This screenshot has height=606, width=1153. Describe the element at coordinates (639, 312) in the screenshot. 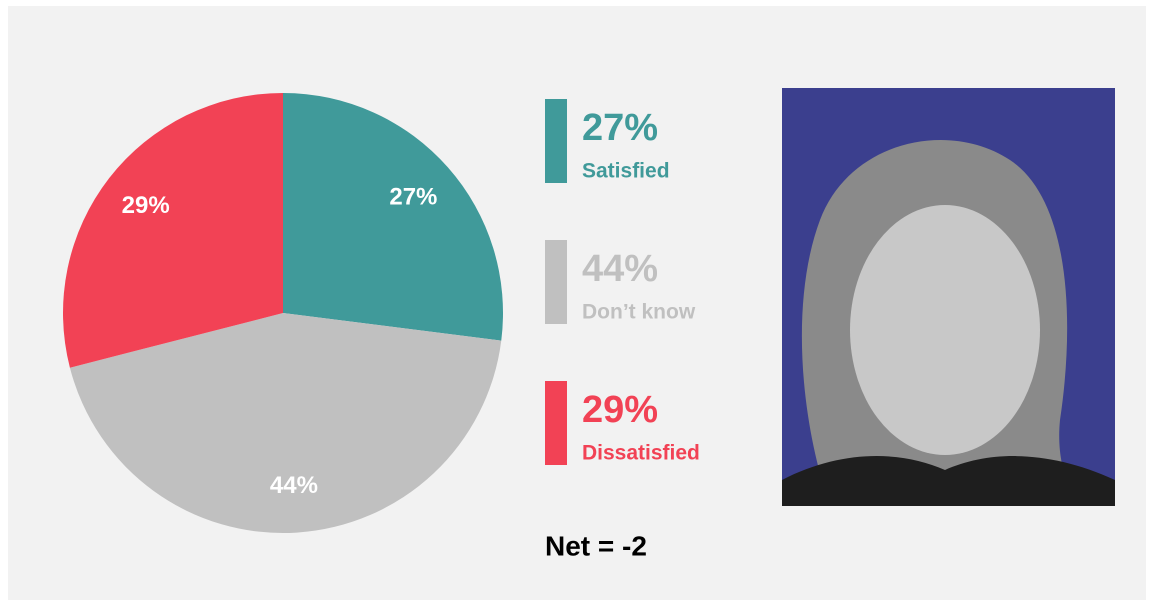

I see `legend-label: Don’t know` at that location.